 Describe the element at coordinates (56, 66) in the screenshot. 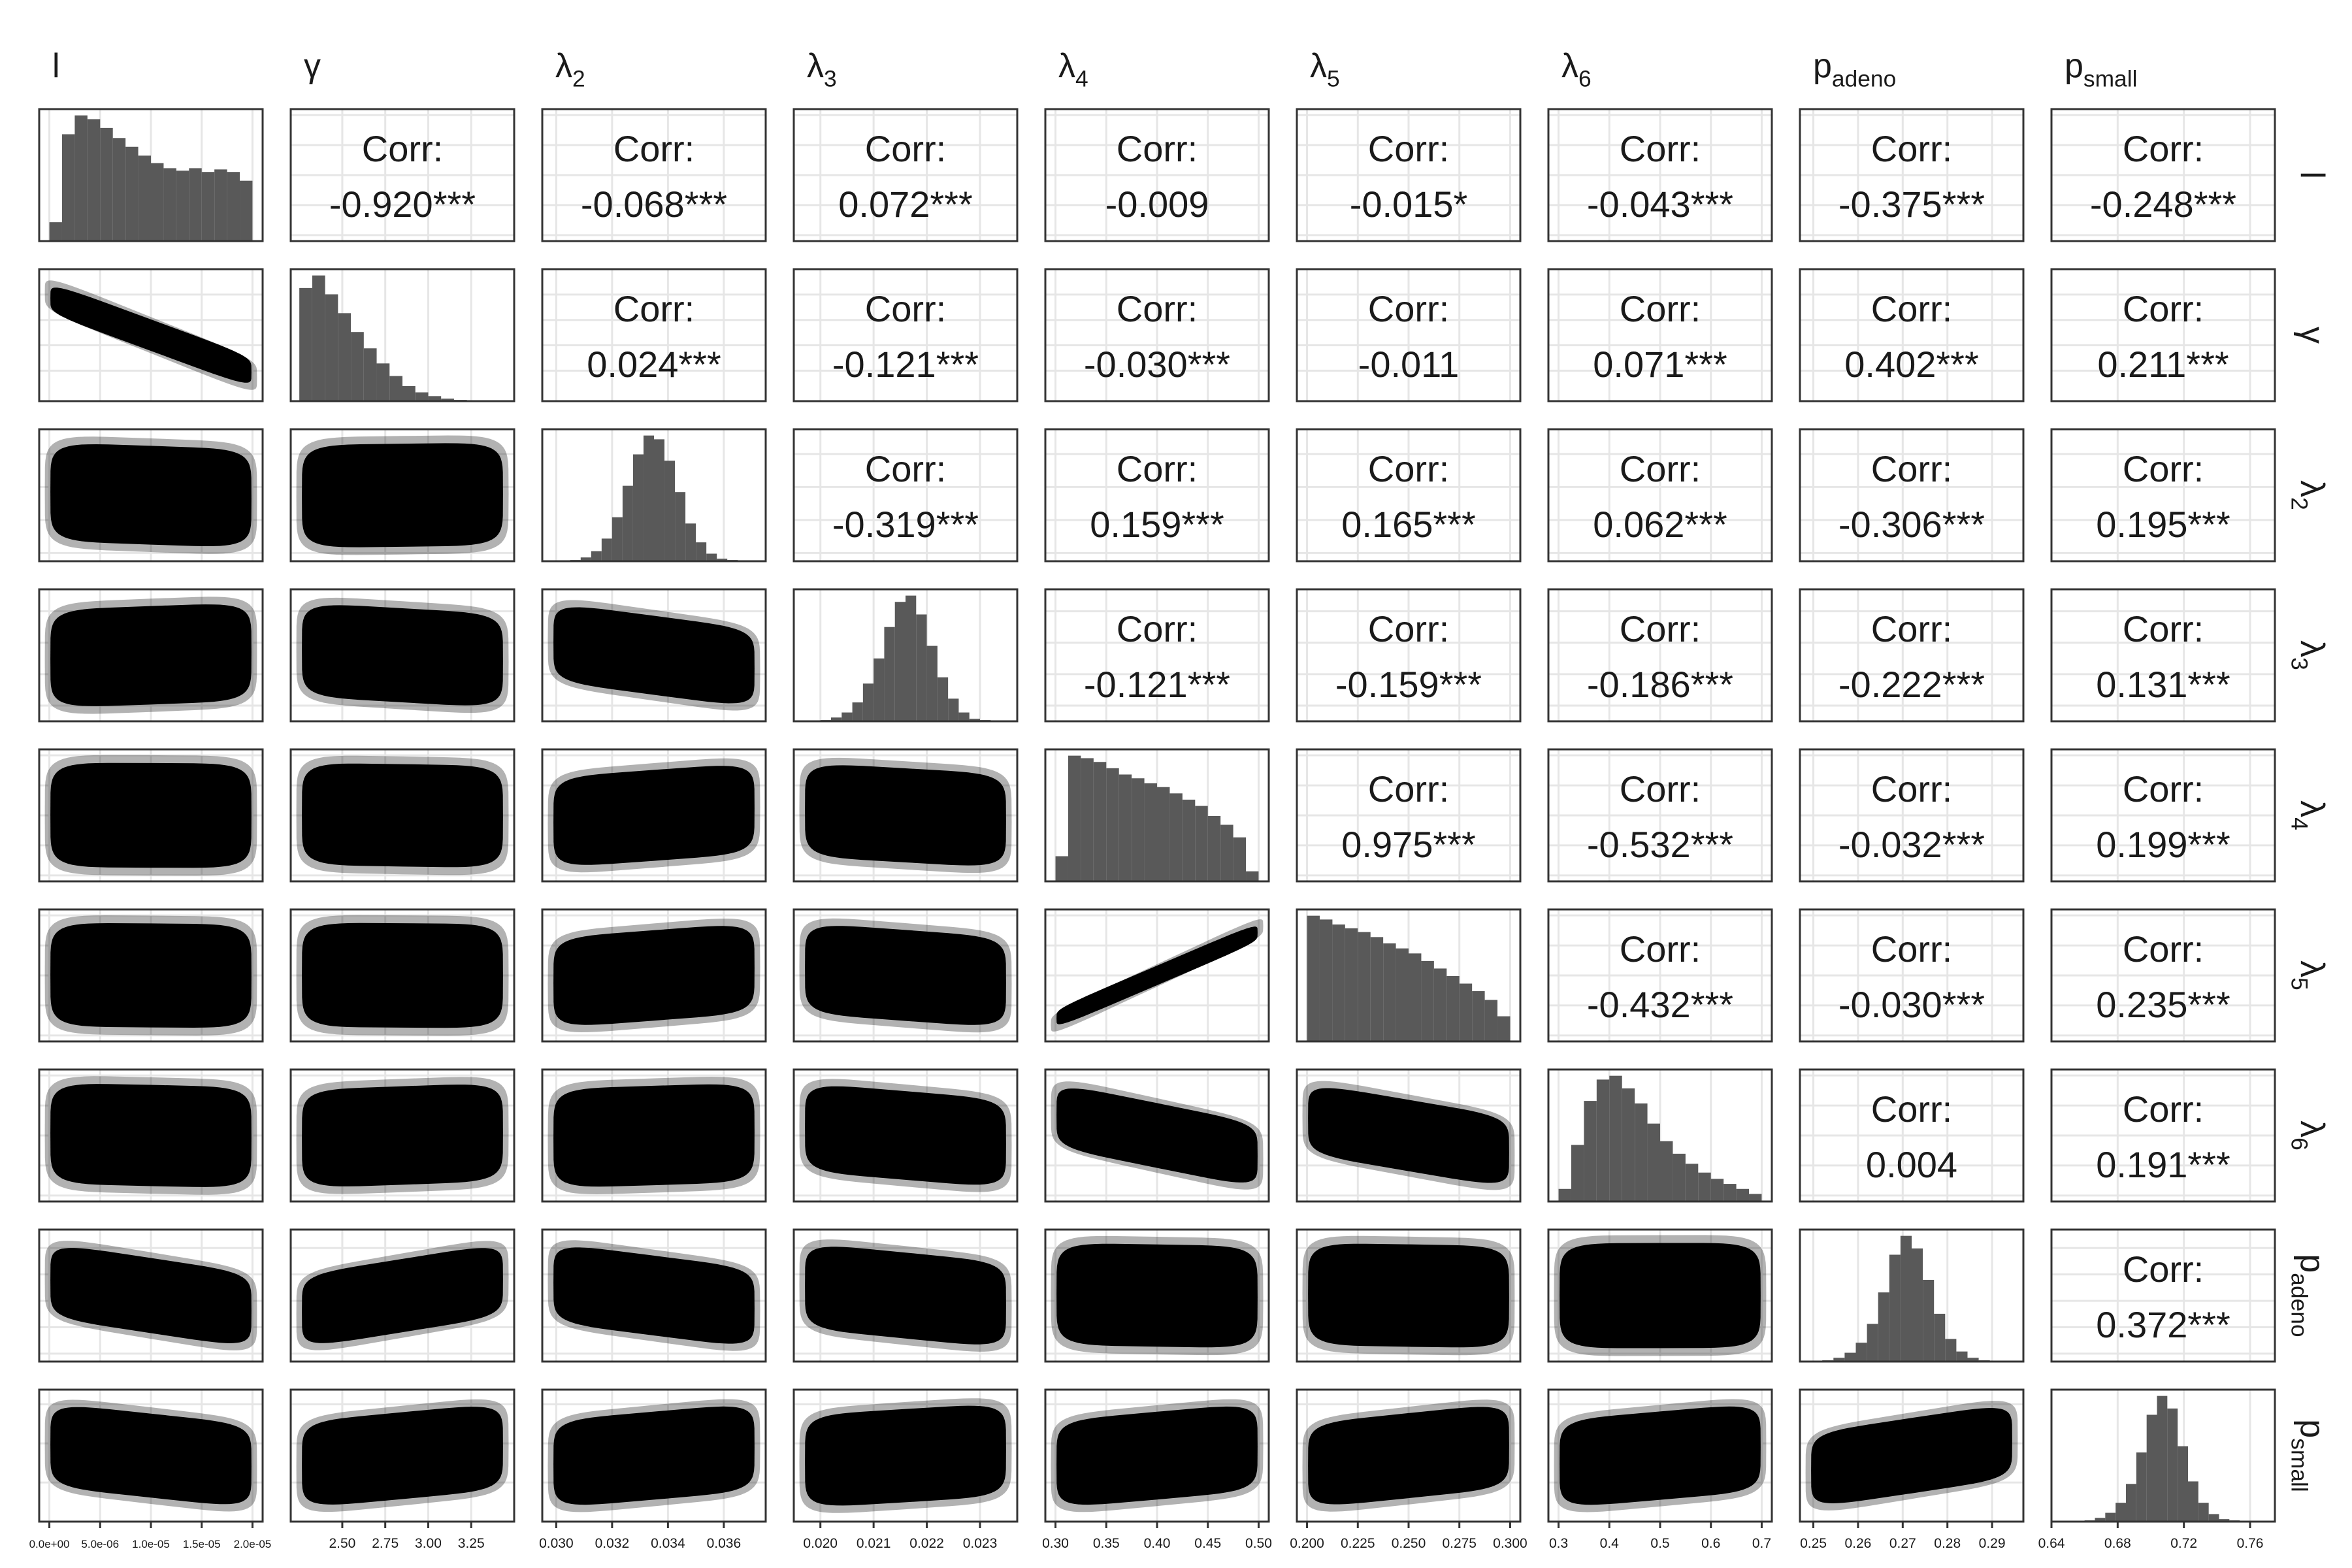

I see `variable-label: l` at that location.